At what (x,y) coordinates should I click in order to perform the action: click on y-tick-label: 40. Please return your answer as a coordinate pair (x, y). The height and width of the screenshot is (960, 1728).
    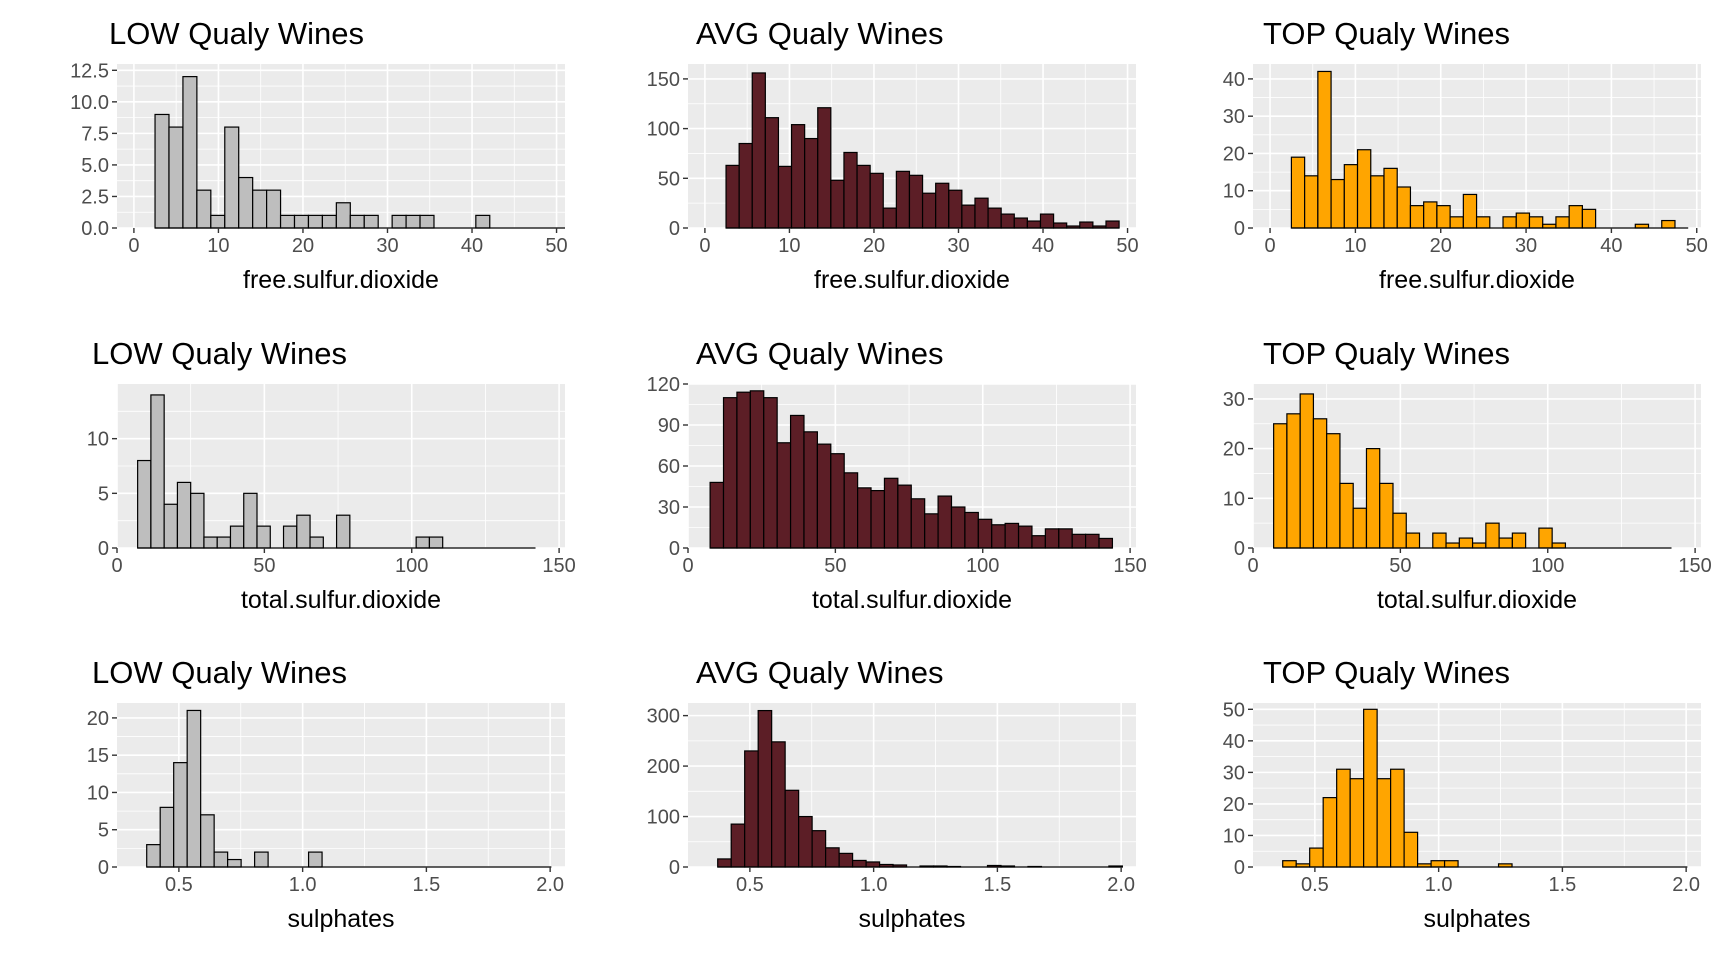
    Looking at the image, I should click on (1234, 80).